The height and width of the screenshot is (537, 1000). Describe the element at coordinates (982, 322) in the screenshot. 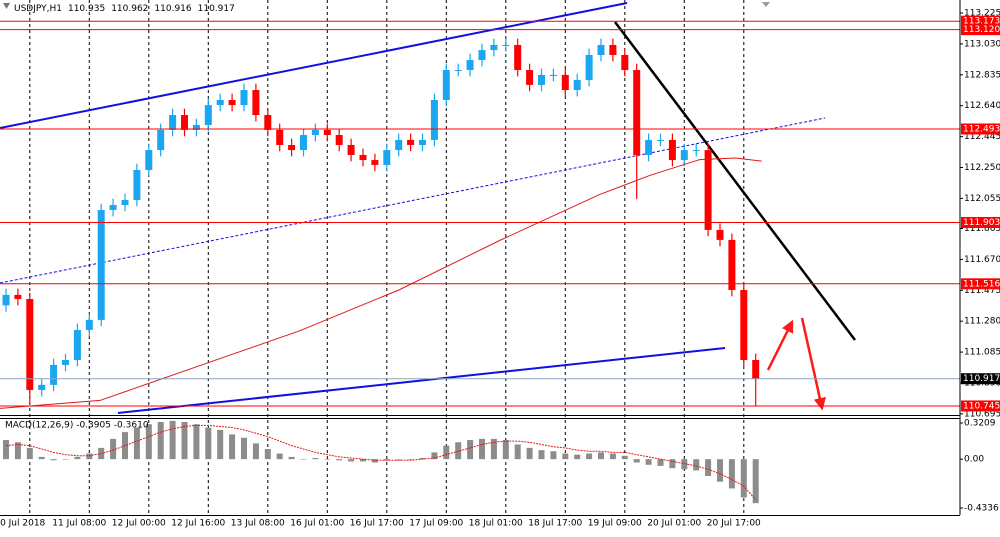

I see `y-tick-label: 111.280` at that location.